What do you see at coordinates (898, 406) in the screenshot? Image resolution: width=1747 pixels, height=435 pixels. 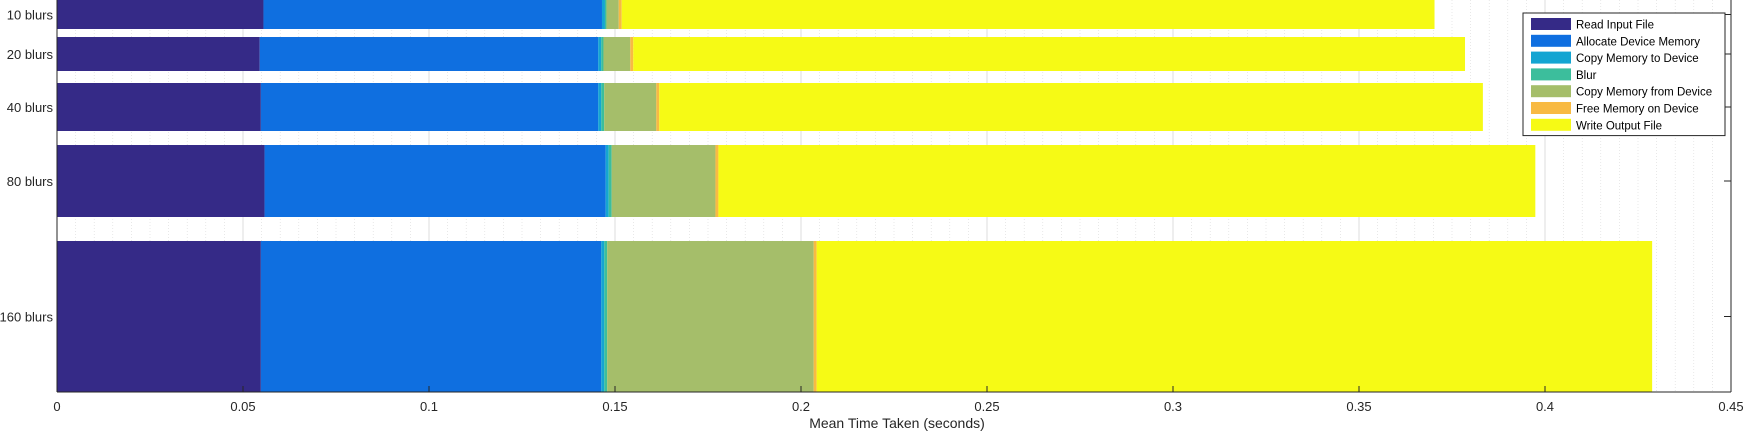 I see `x-tick-labels: 0 0.05 0.1 0.15 0.2 0.25 0.3 0.35 0.4 0.45` at bounding box center [898, 406].